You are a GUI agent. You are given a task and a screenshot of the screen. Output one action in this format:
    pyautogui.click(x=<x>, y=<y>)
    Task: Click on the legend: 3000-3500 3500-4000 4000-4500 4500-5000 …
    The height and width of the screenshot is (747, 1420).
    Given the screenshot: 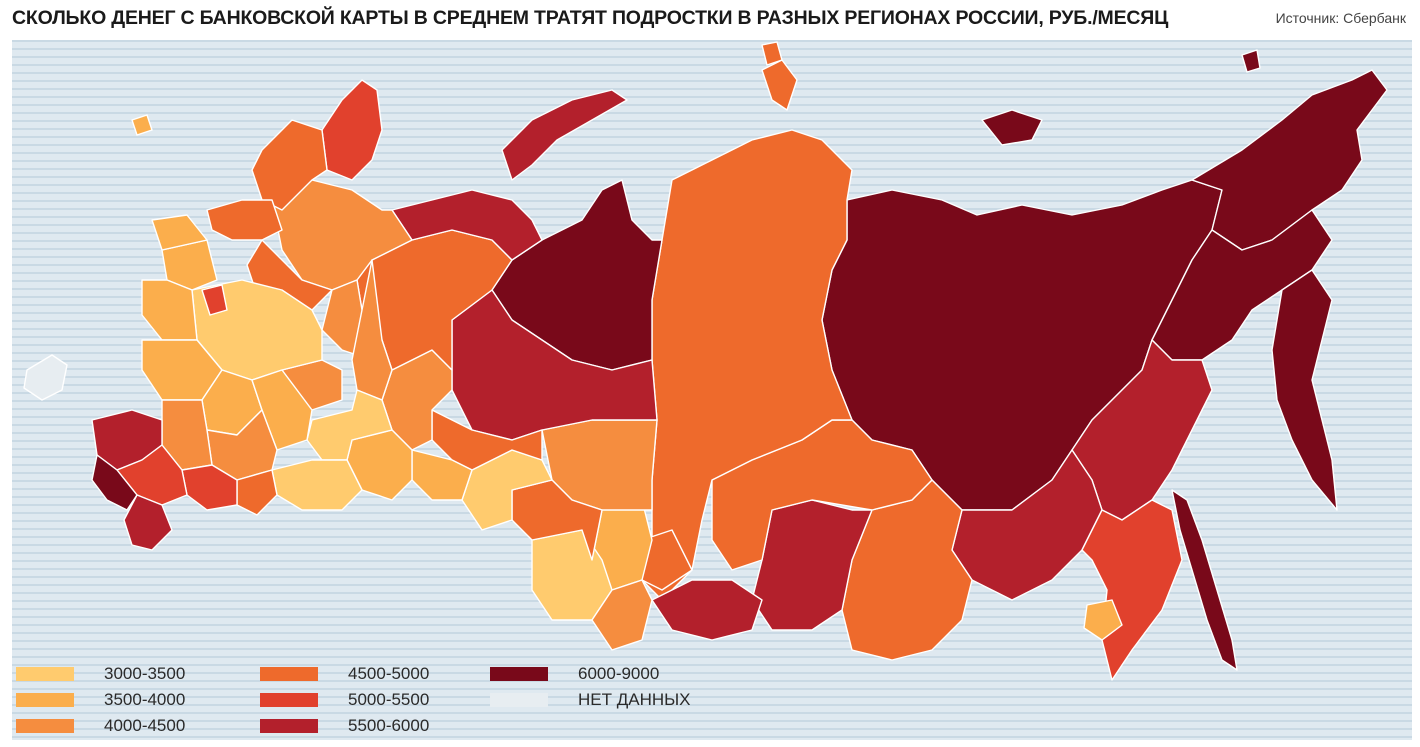 What is the action you would take?
    pyautogui.click(x=376, y=704)
    